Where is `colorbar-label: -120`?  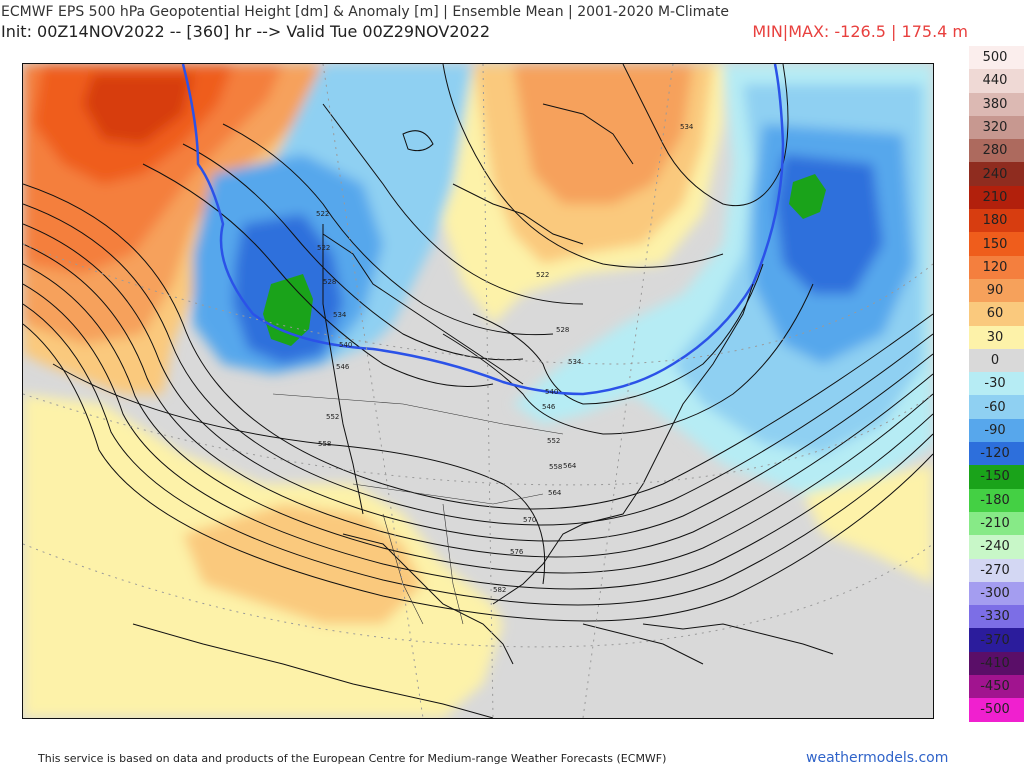 colorbar-label: -120 is located at coordinates (995, 454).